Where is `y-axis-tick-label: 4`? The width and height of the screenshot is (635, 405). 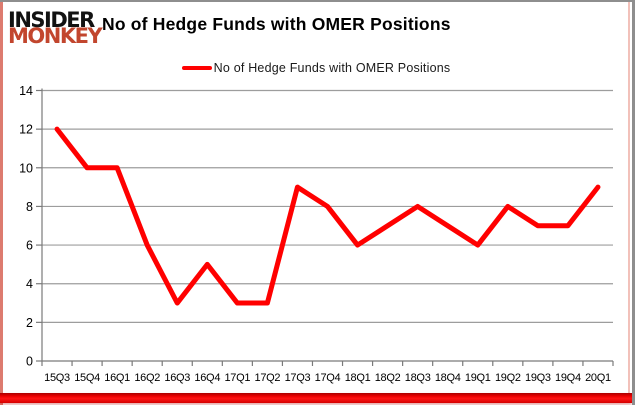 y-axis-tick-label: 4 is located at coordinates (29, 284).